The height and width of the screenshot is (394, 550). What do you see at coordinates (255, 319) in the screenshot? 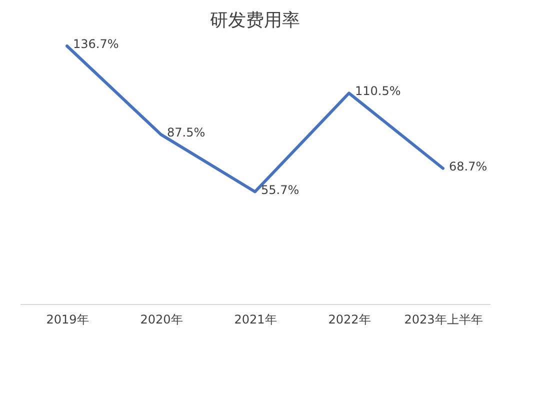
I see `x-tick-label: 2021年` at bounding box center [255, 319].